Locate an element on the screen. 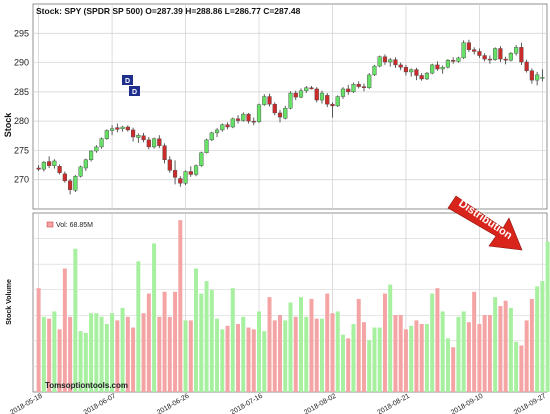 The height and width of the screenshot is (414, 550). event-marker-1: D is located at coordinates (127, 80).